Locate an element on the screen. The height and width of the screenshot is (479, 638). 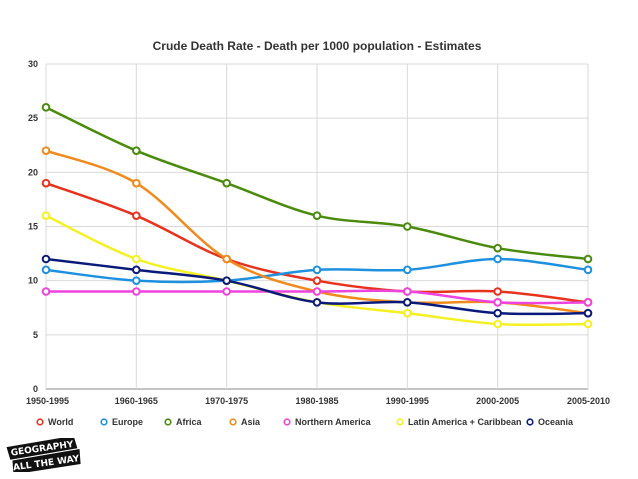
legend-label: Latin America + Caribbean is located at coordinates (464, 422).